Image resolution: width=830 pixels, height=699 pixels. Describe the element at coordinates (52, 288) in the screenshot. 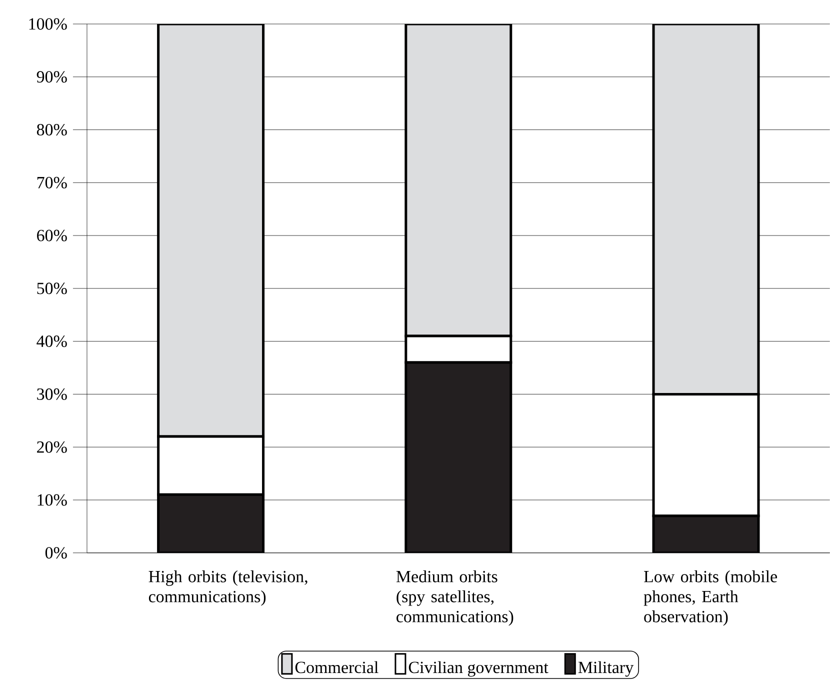

I see `y-tick-label: 50%` at that location.